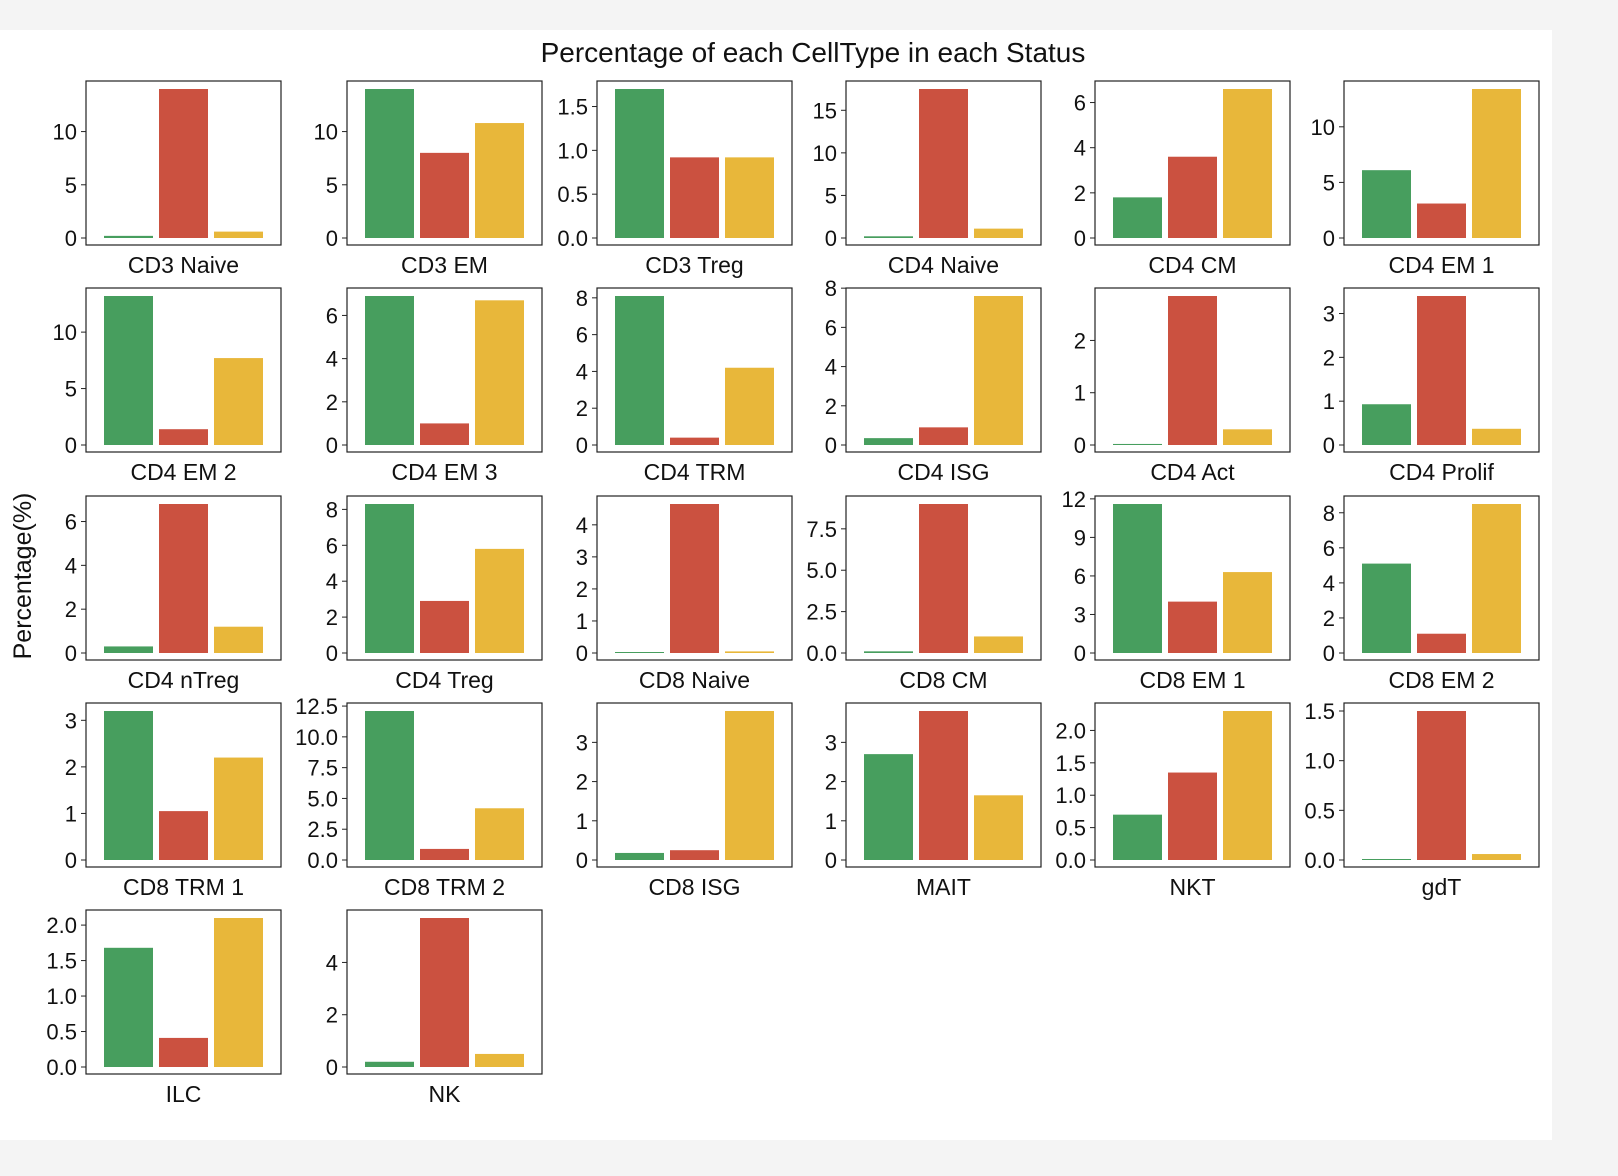 This screenshot has width=1618, height=1176. I want to click on panel-label: CD8 ISG, so click(694, 887).